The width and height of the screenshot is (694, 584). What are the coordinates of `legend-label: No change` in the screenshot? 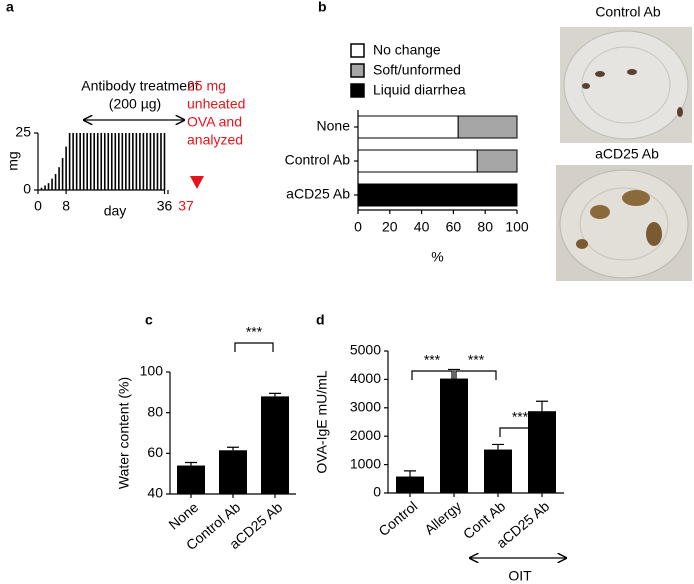 It's located at (407, 50).